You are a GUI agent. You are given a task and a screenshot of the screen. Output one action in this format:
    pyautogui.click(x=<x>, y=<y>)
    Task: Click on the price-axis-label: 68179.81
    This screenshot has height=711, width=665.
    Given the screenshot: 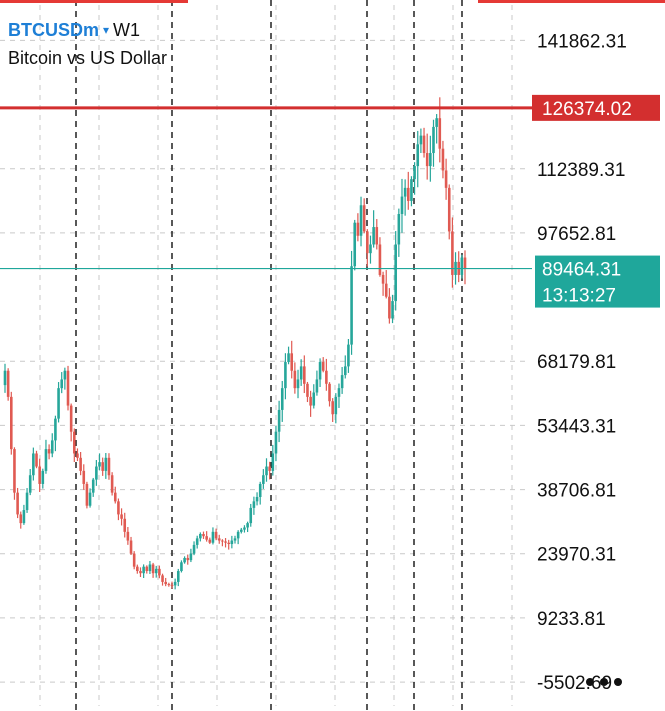 What is the action you would take?
    pyautogui.click(x=576, y=362)
    